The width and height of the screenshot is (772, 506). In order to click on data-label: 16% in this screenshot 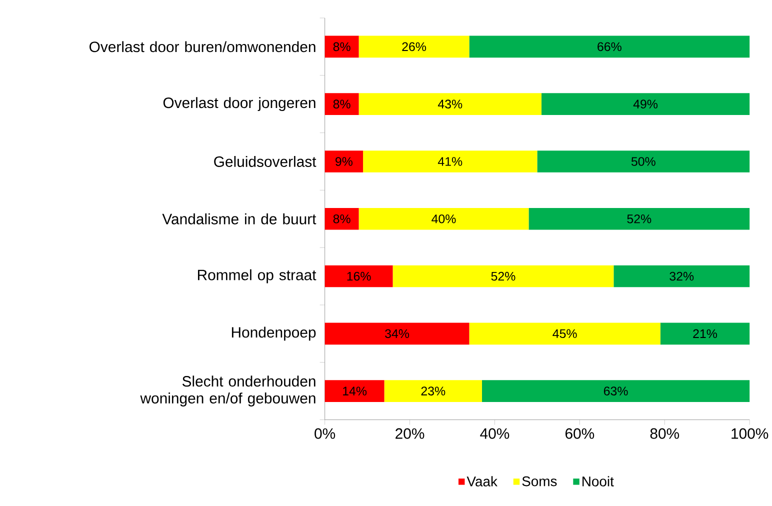, I will do `click(359, 276)`.